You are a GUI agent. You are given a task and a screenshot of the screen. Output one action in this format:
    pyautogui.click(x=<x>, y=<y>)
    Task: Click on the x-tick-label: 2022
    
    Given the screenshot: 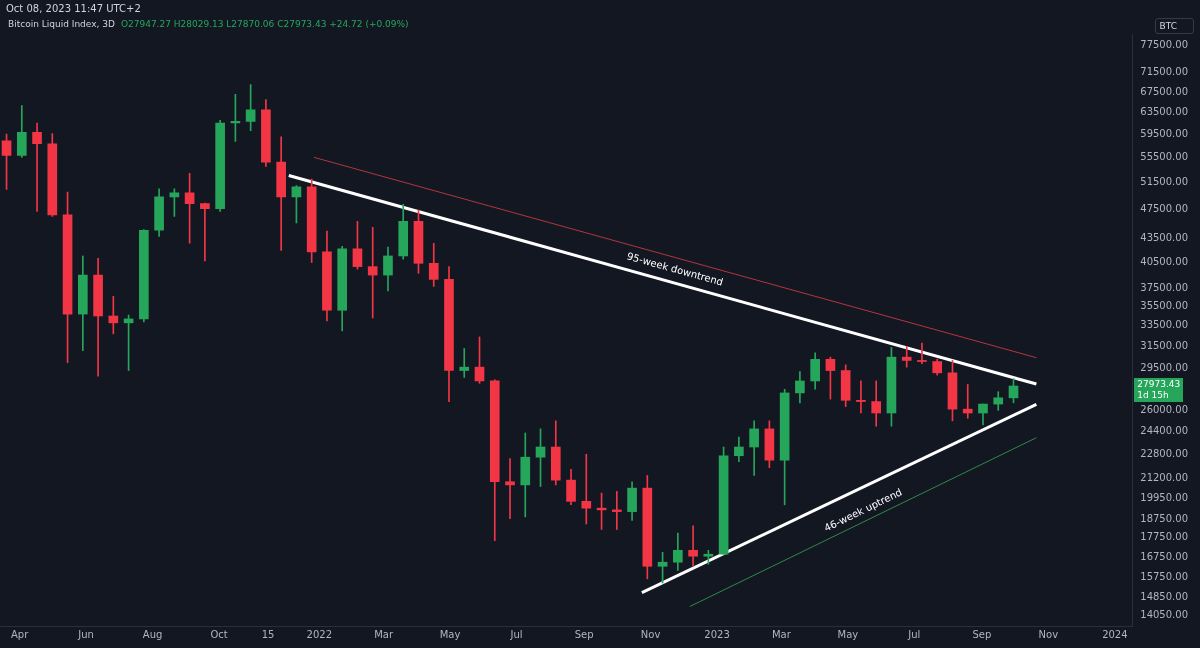 What is the action you would take?
    pyautogui.click(x=319, y=634)
    